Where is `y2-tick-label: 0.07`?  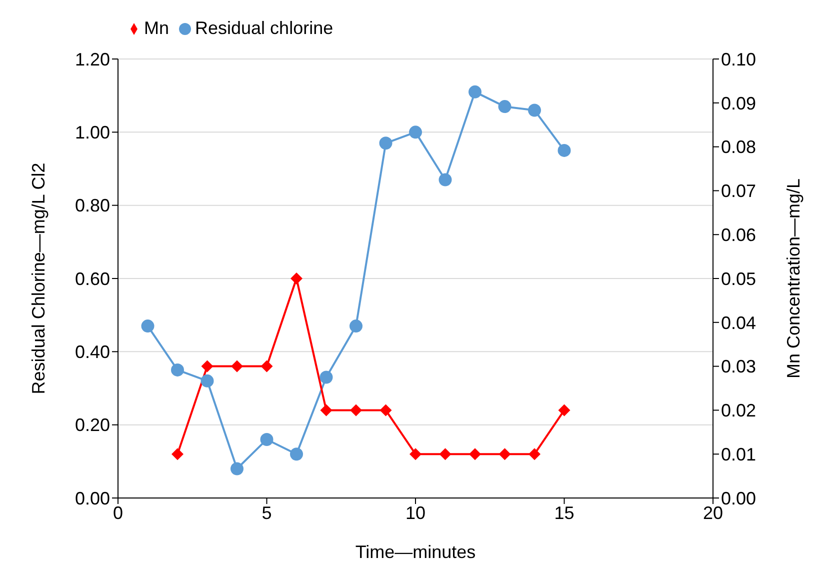 y2-tick-label: 0.07 is located at coordinates (738, 191).